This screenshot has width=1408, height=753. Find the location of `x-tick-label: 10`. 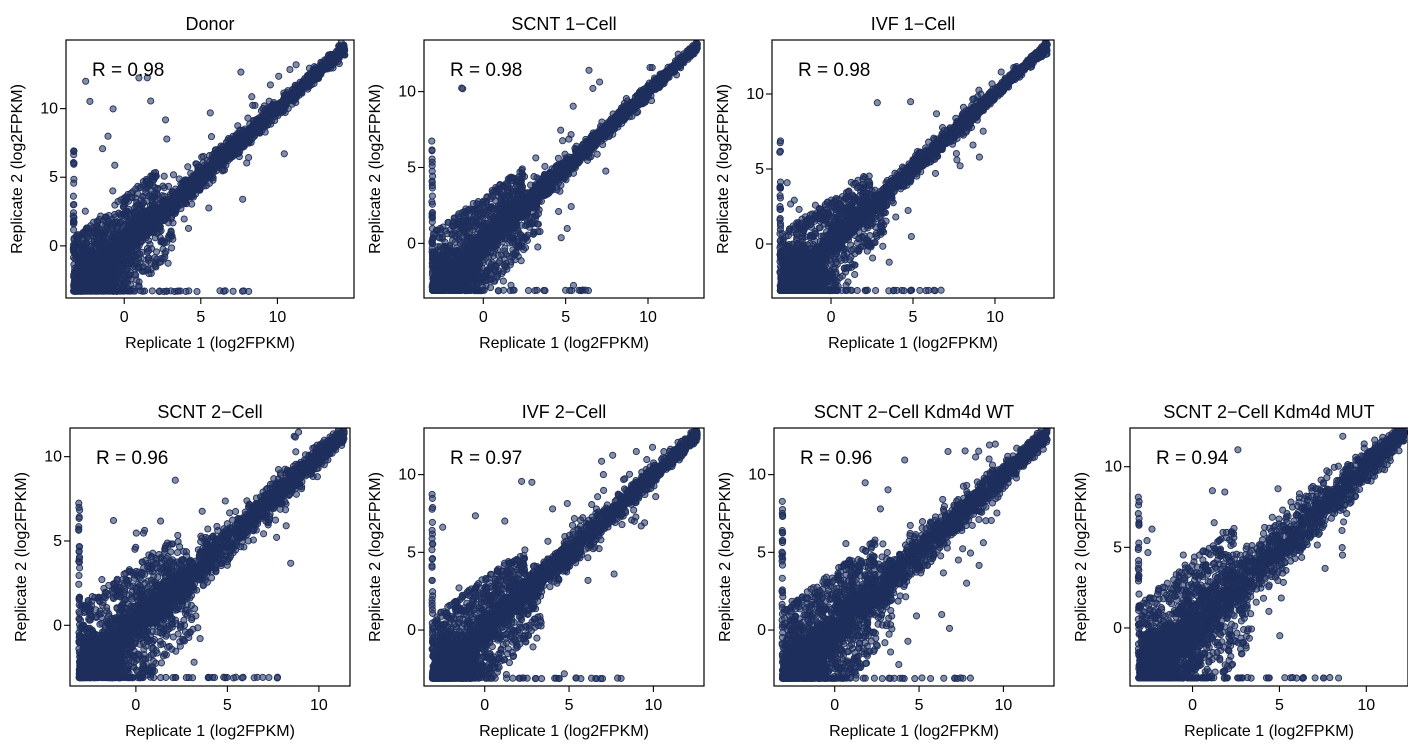

x-tick-label: 10 is located at coordinates (278, 317).